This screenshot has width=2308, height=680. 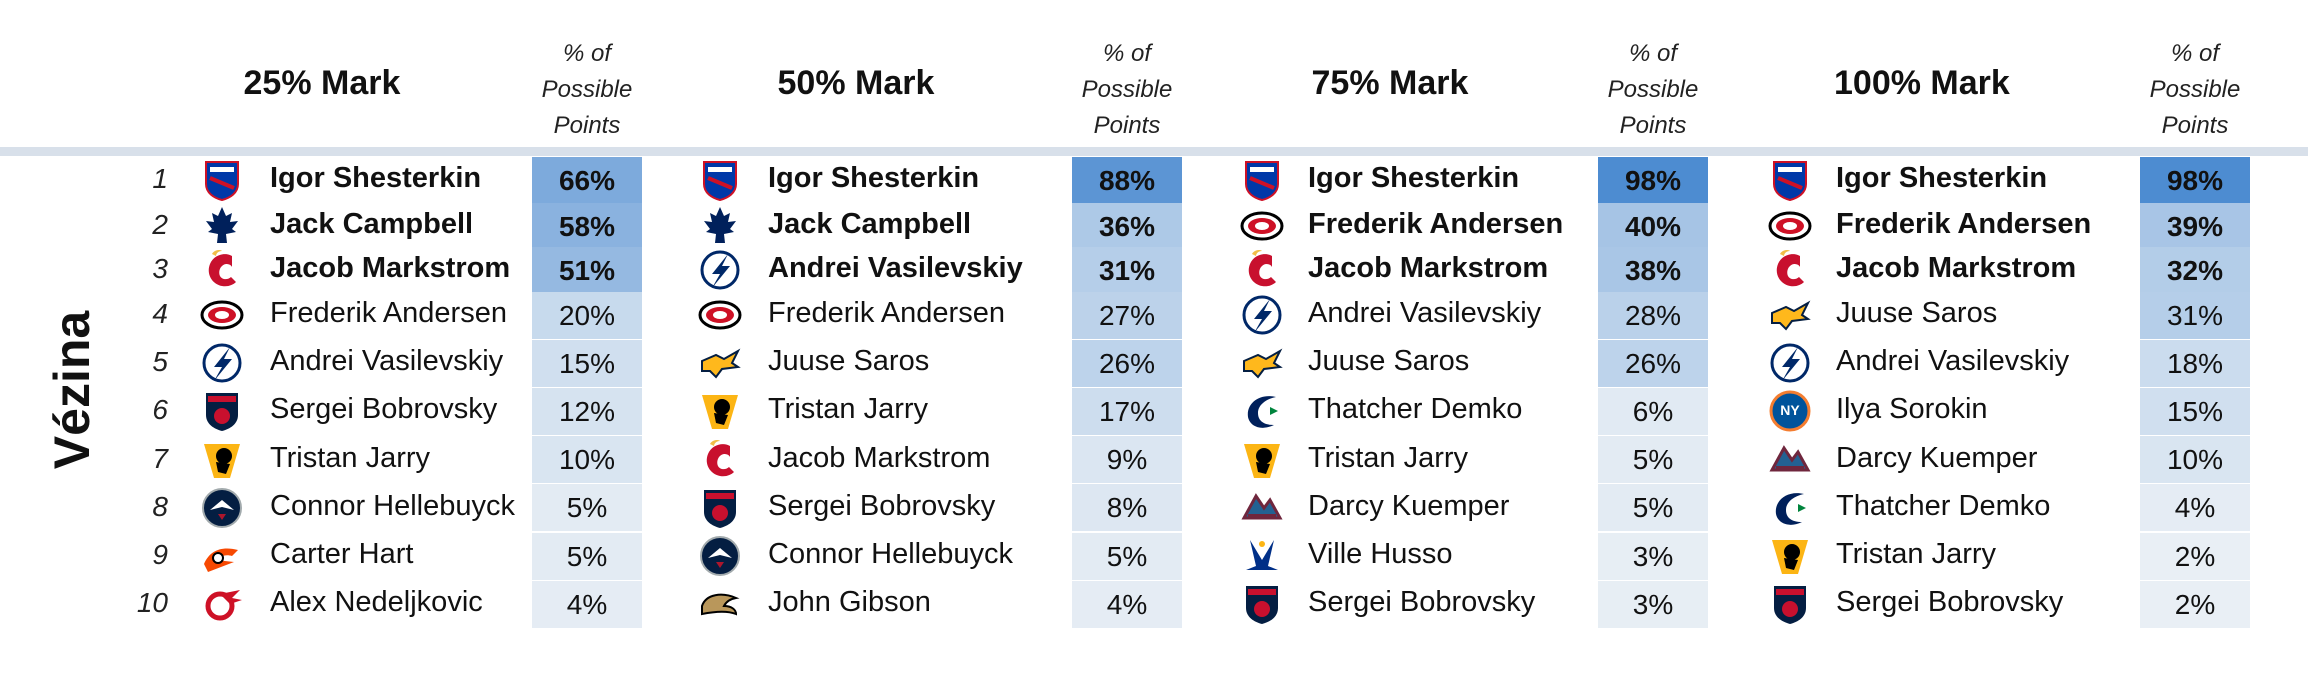 I want to click on column-title: 50% Mark, so click(x=856, y=83).